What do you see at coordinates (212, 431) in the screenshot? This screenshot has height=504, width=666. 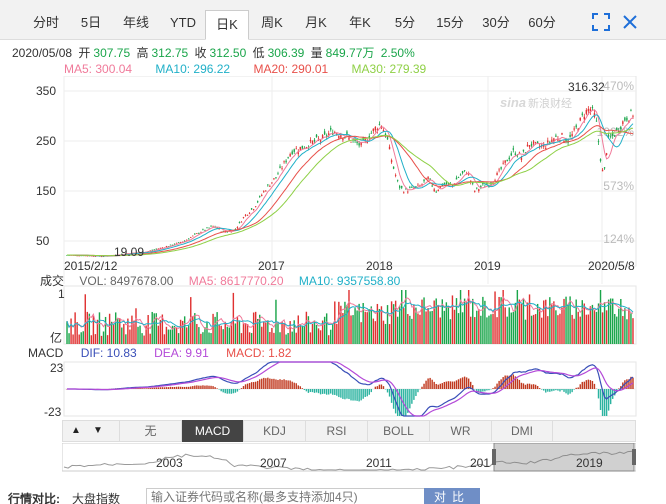 I see `indicator-macd: MACD` at bounding box center [212, 431].